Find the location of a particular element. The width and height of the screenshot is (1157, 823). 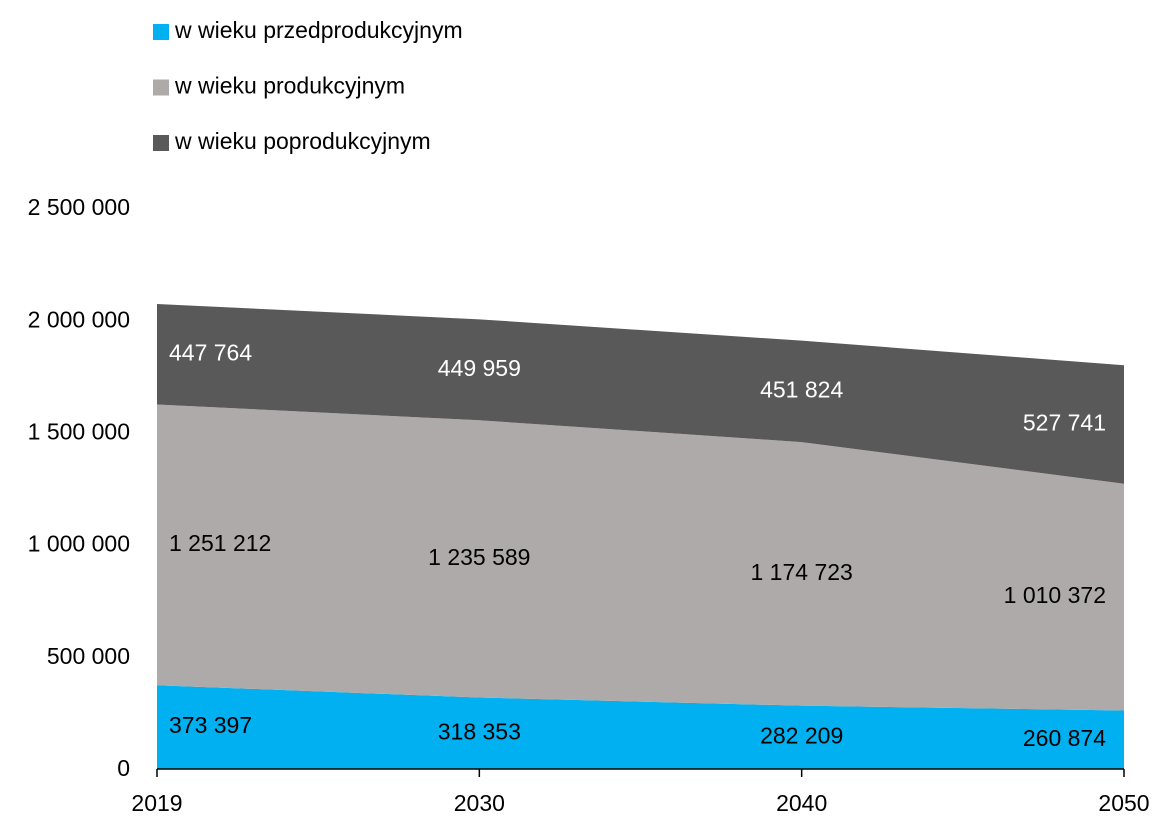

data-label: 1 174 723 is located at coordinates (802, 572).